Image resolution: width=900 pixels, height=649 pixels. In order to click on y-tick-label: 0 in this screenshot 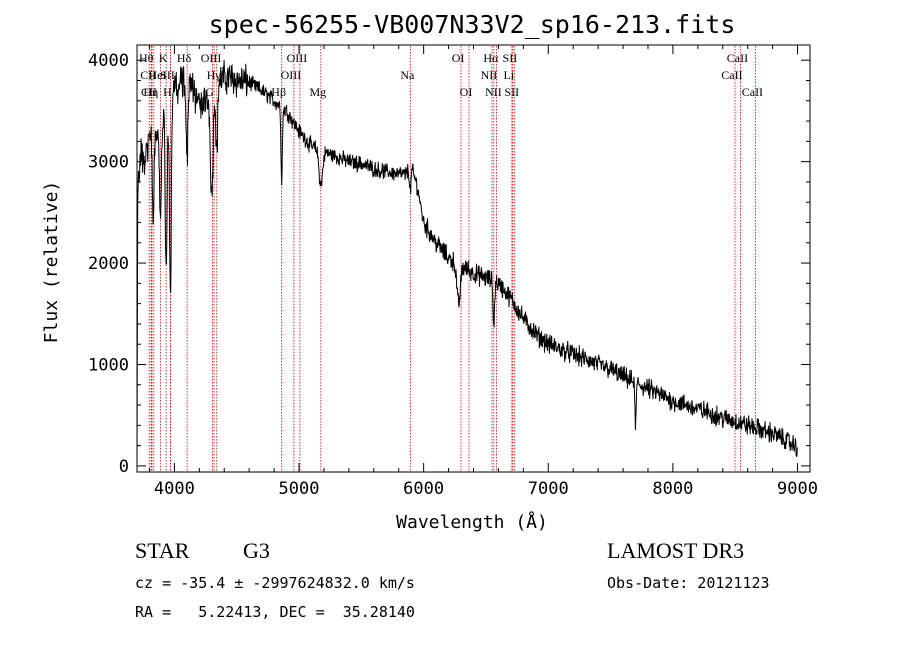, I will do `click(124, 467)`.